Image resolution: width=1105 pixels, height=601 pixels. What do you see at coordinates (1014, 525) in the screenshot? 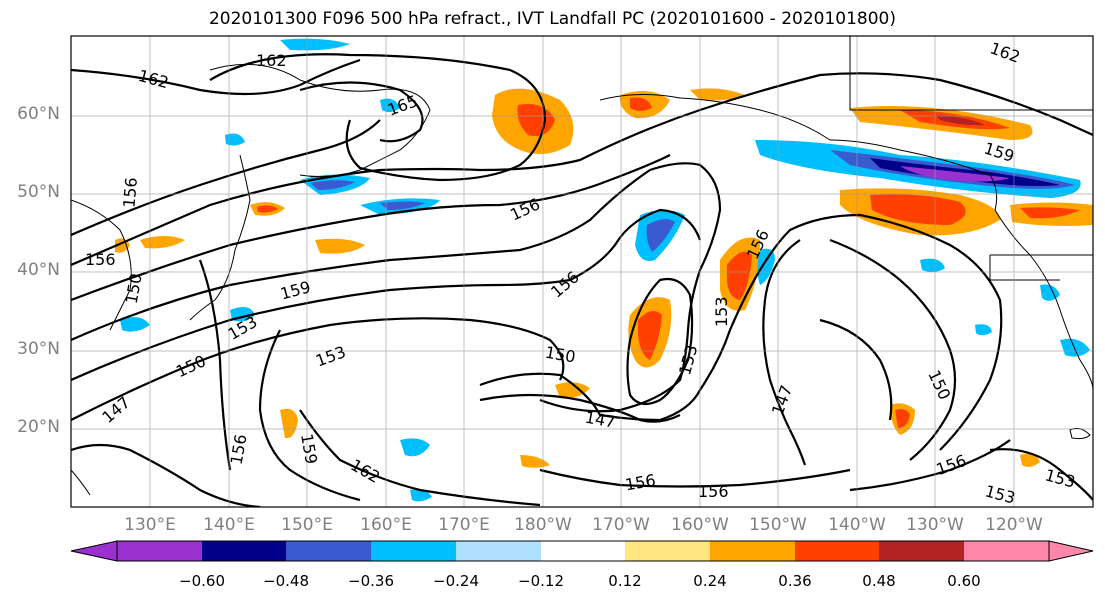
I see `lon-label: 120°W` at bounding box center [1014, 525].